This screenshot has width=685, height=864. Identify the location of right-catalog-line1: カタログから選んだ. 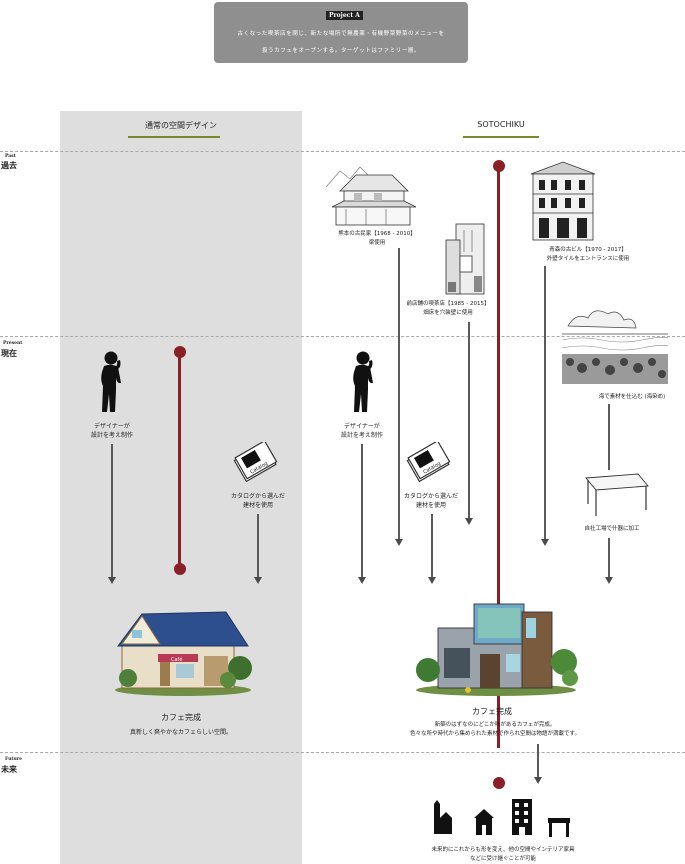
(430, 496).